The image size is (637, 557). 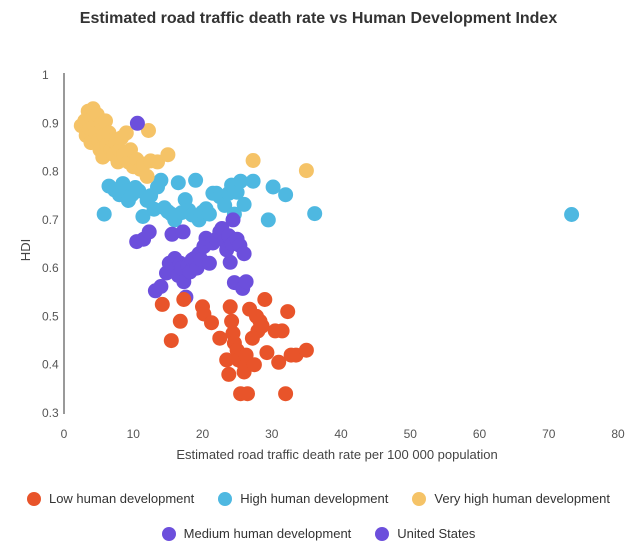 I want to click on legend-swatch-very-high, so click(x=419, y=498).